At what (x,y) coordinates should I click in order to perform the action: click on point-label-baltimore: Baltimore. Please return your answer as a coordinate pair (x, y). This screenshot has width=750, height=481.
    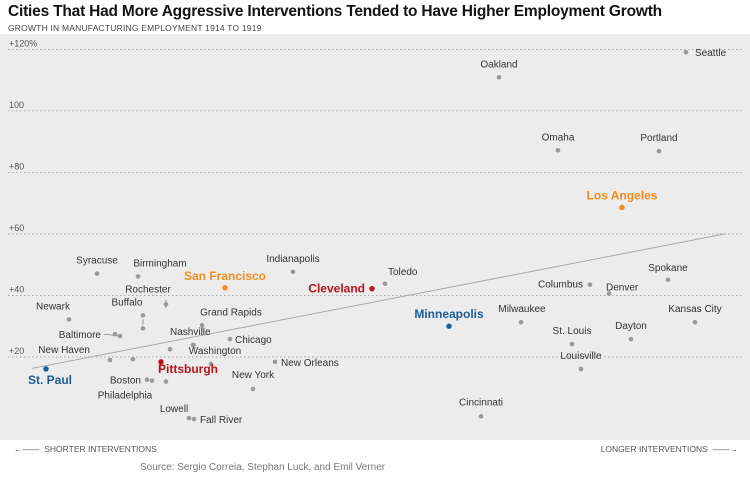
    Looking at the image, I should click on (80, 335).